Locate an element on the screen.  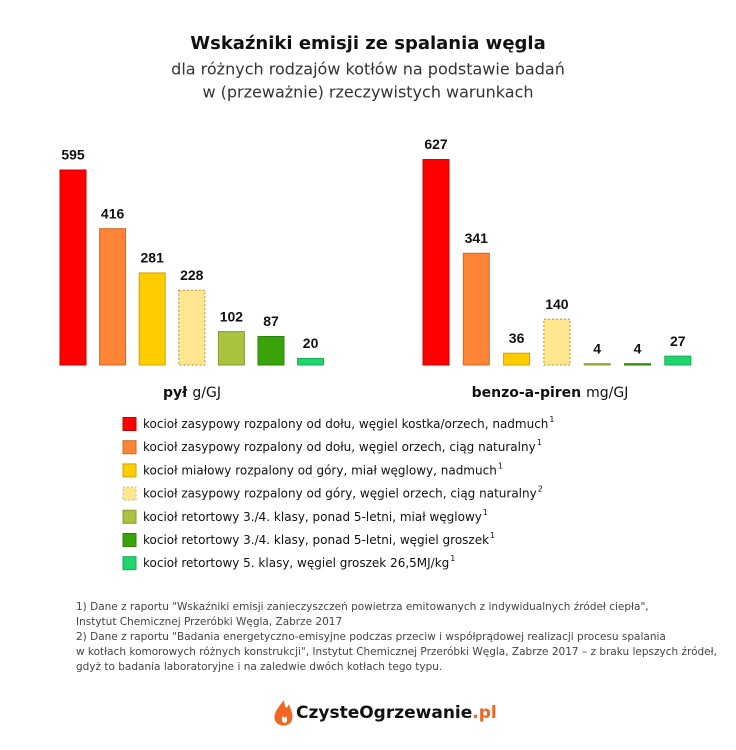
value-label: 627 is located at coordinates (436, 144).